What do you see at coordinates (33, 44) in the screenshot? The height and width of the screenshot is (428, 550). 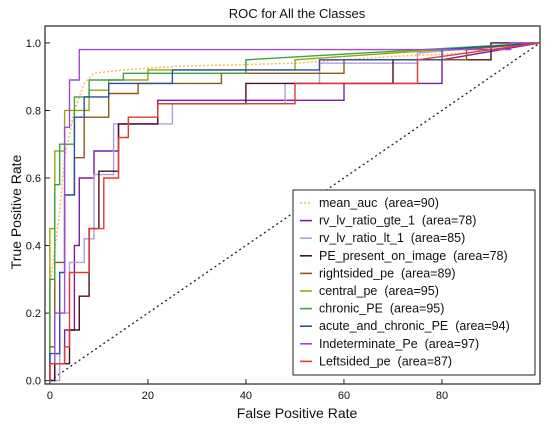 I see `y-tick-label: 1.0` at bounding box center [33, 44].